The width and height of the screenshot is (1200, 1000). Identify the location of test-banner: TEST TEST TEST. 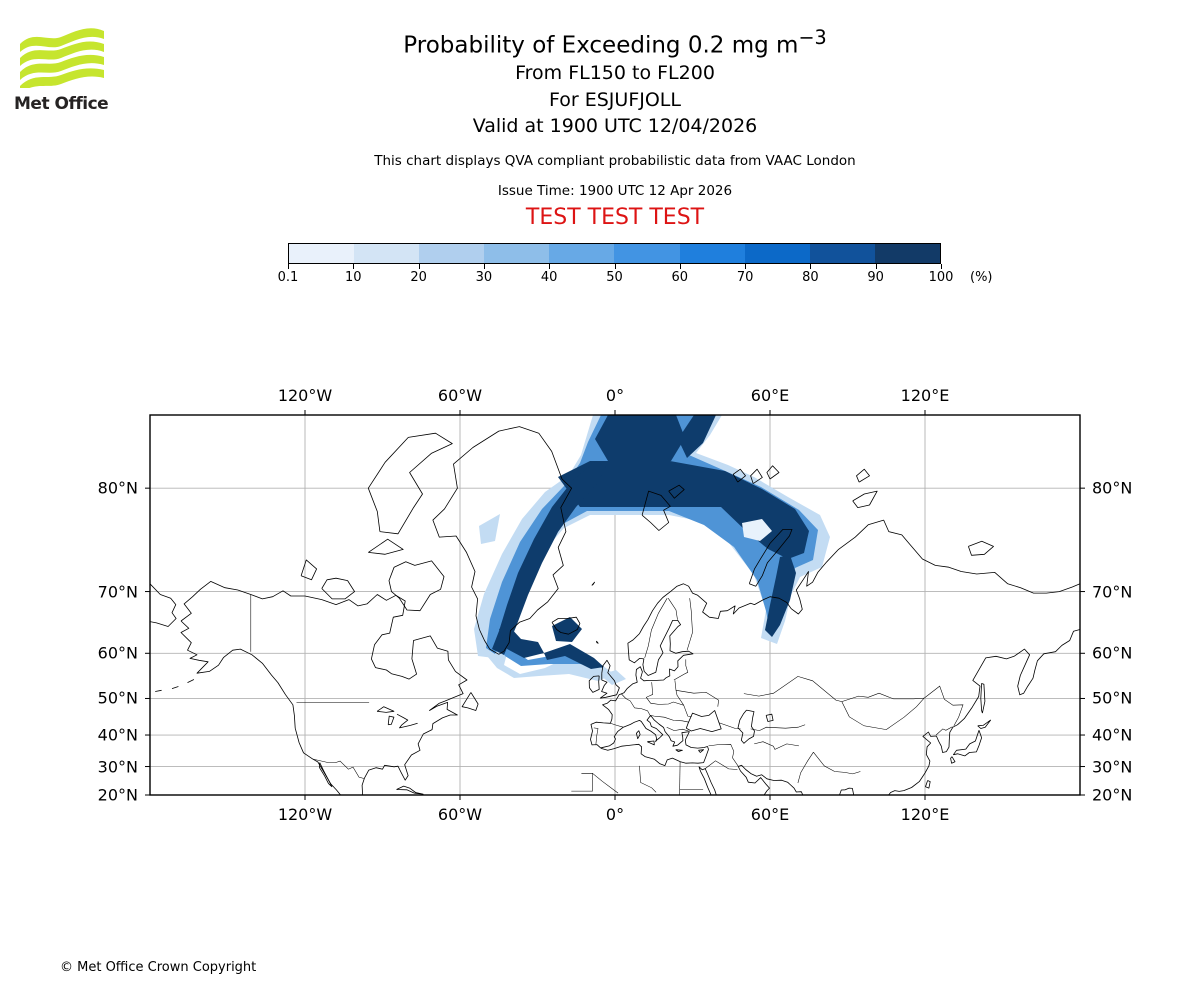
(615, 218).